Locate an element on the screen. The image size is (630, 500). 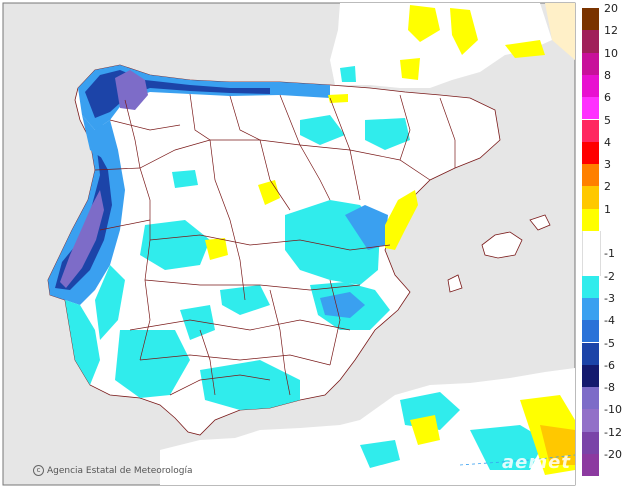
legend-label: -8 is located at coordinates (609, 388).